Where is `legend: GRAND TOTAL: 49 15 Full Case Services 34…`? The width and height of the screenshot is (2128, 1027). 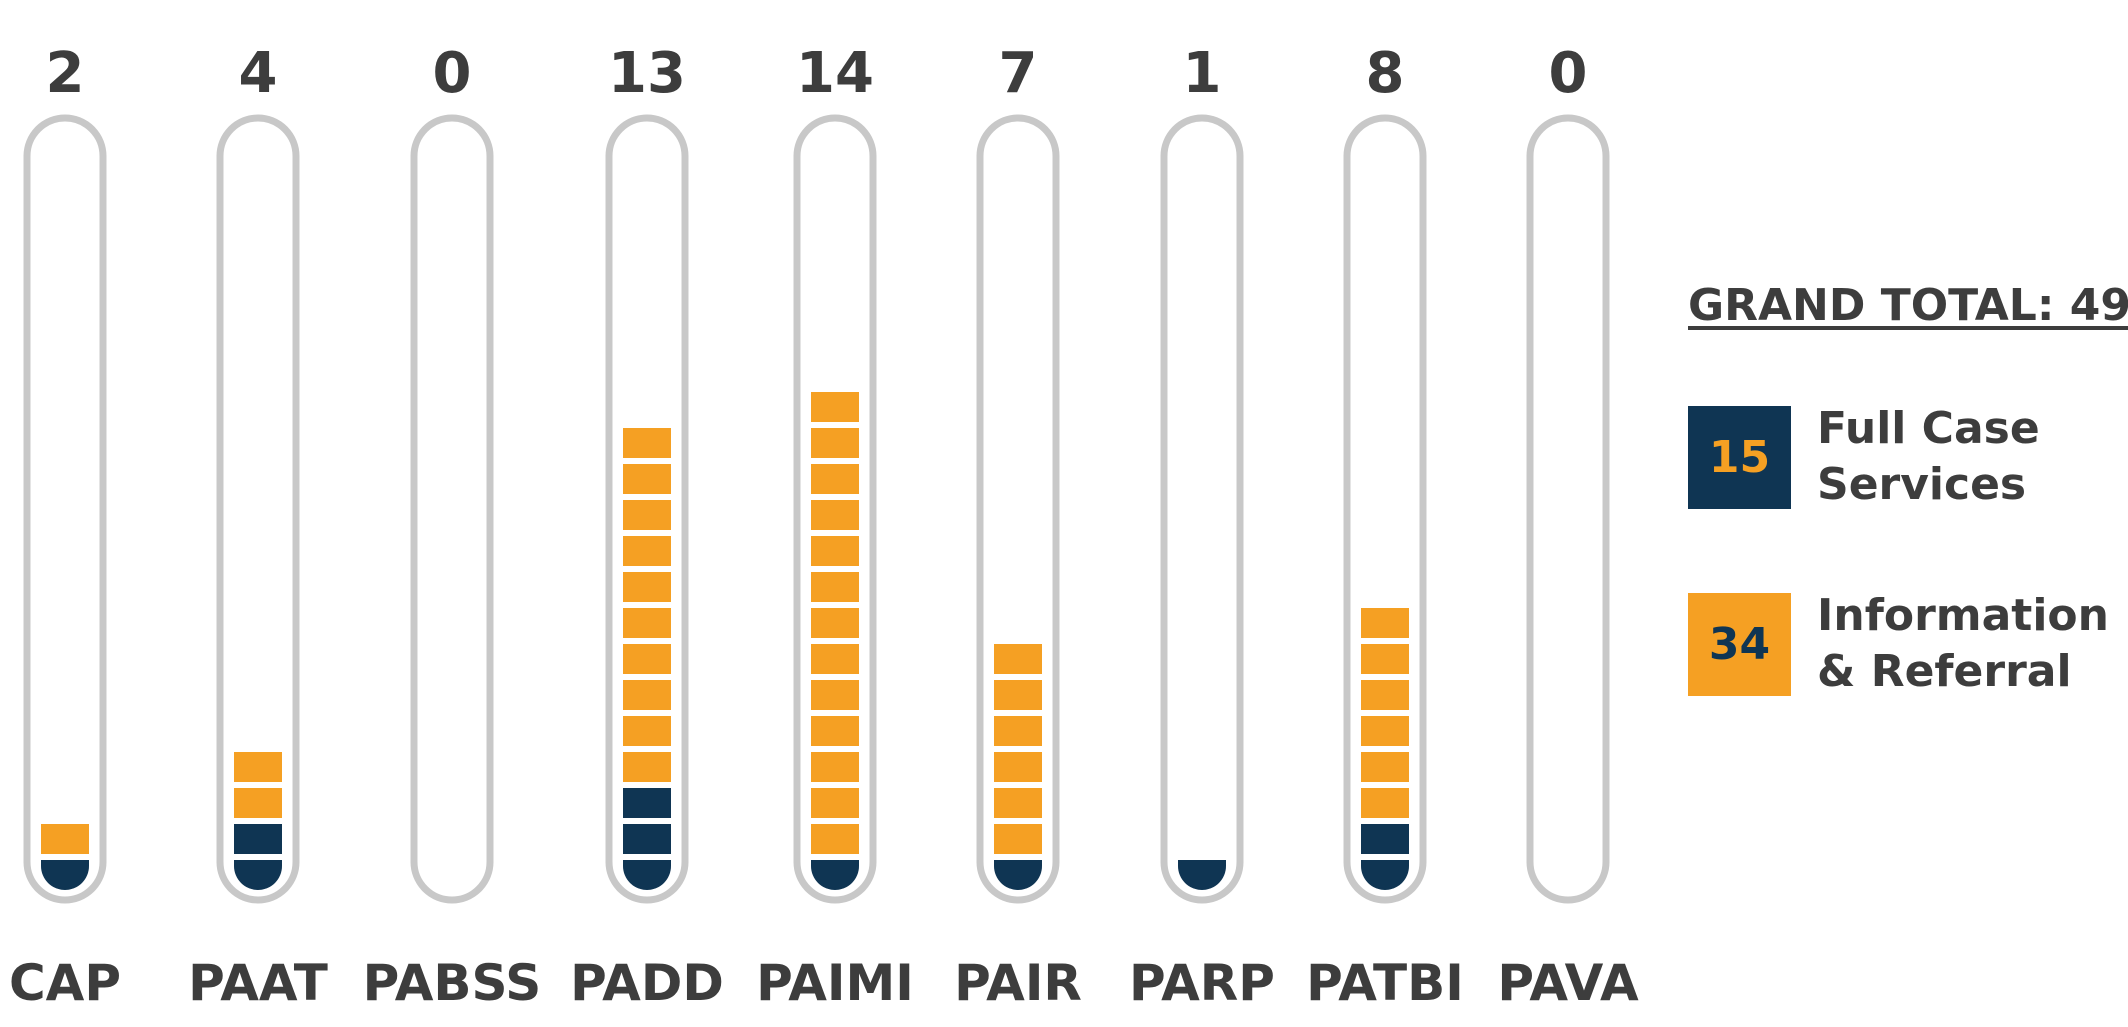
legend: GRAND TOTAL: 49 15 Full Case Services 34… is located at coordinates (1908, 490).